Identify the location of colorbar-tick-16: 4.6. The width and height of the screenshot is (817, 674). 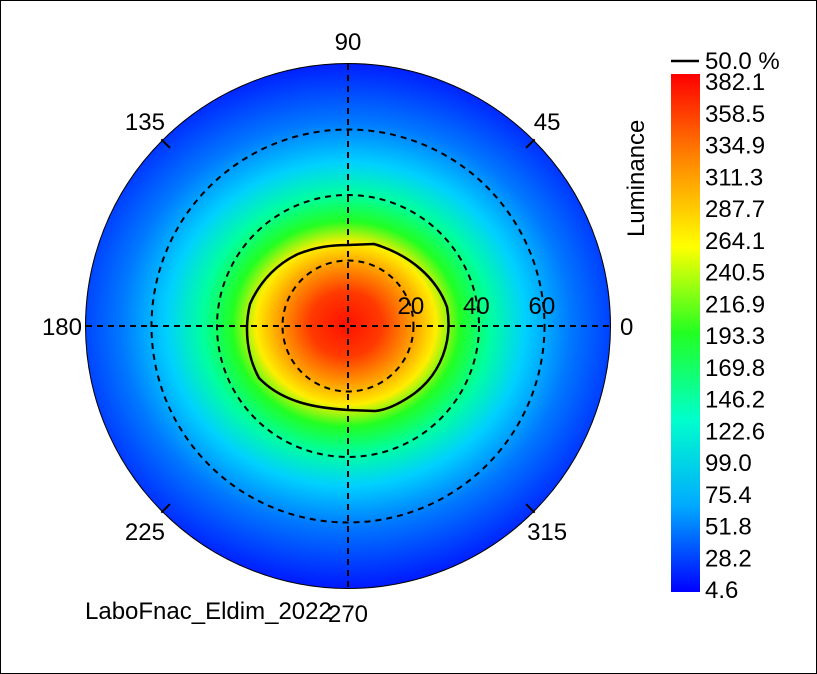
(721, 590).